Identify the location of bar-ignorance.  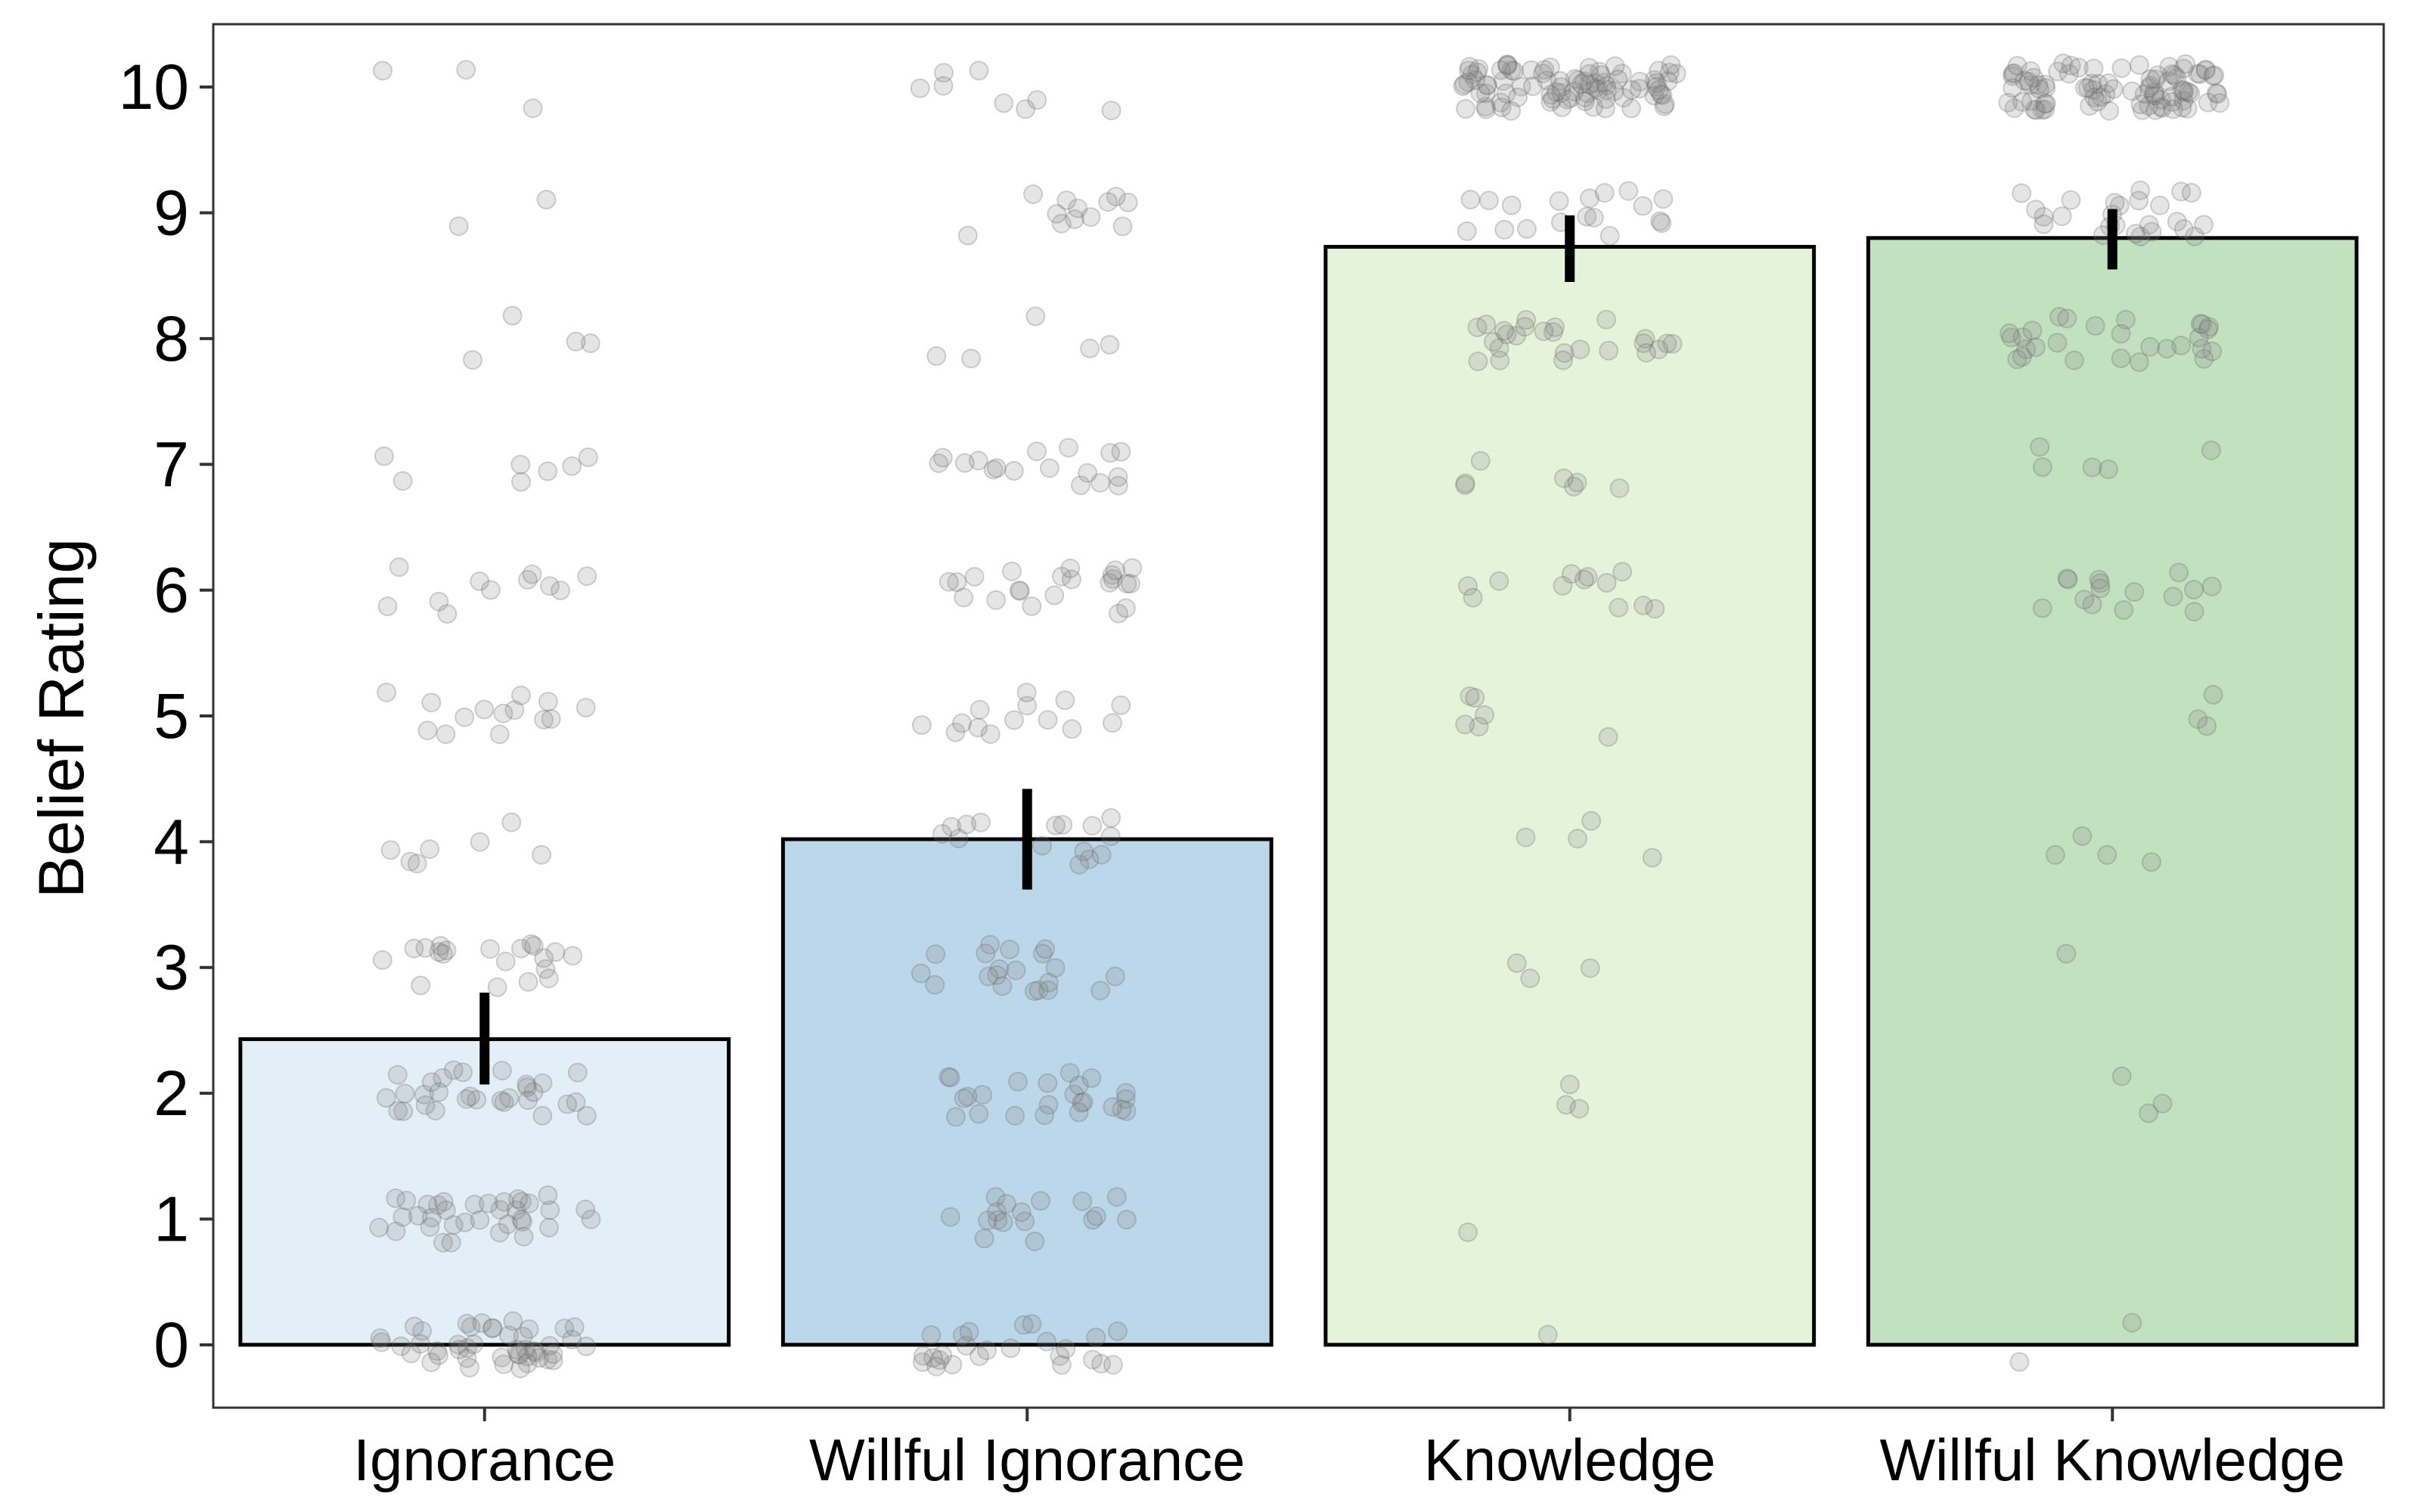
(484, 1192).